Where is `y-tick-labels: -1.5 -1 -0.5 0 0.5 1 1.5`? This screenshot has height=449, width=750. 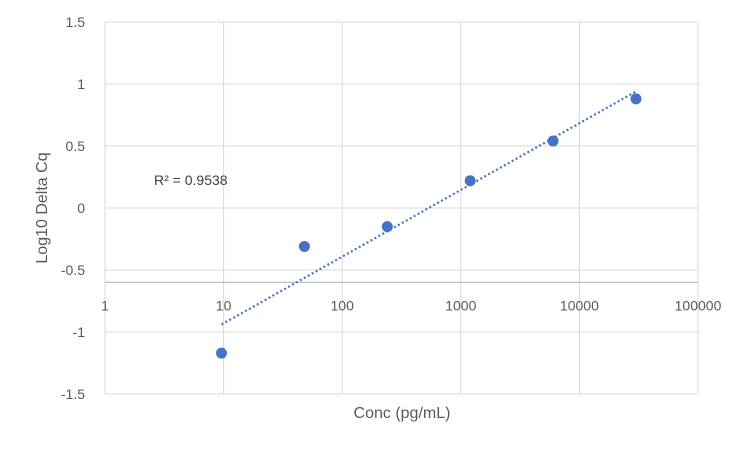
y-tick-labels: -1.5 -1 -0.5 0 0.5 1 1.5 is located at coordinates (73, 208).